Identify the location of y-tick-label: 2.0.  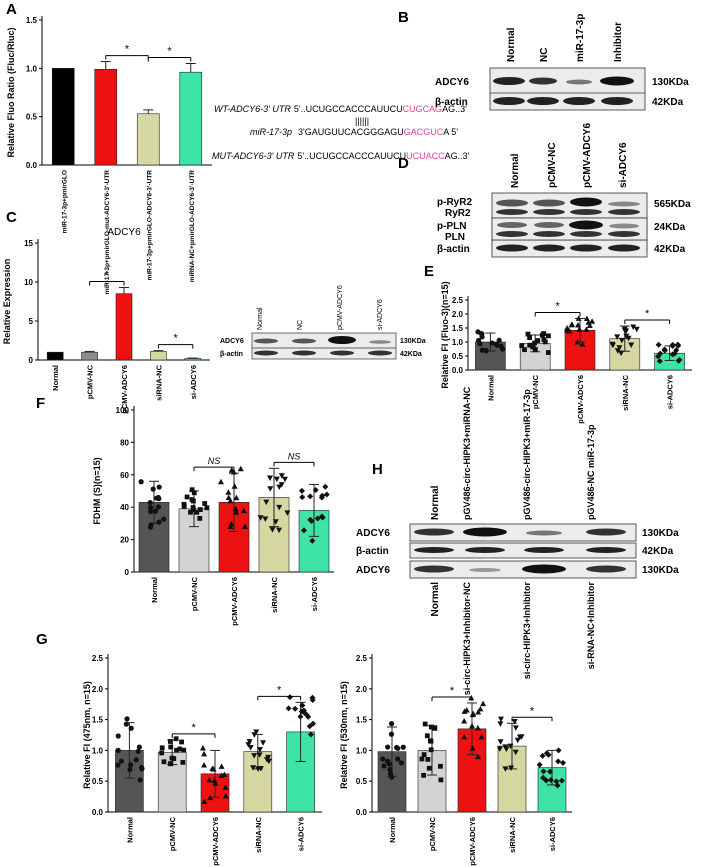
(98, 689).